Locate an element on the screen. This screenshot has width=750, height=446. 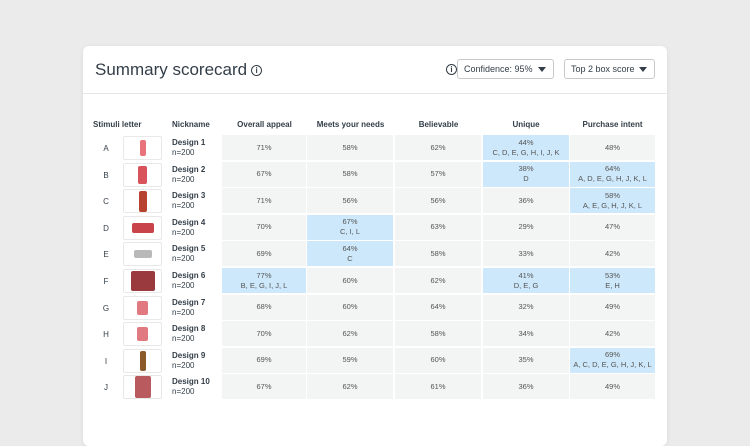
design-name: Design 4 is located at coordinates (189, 222).